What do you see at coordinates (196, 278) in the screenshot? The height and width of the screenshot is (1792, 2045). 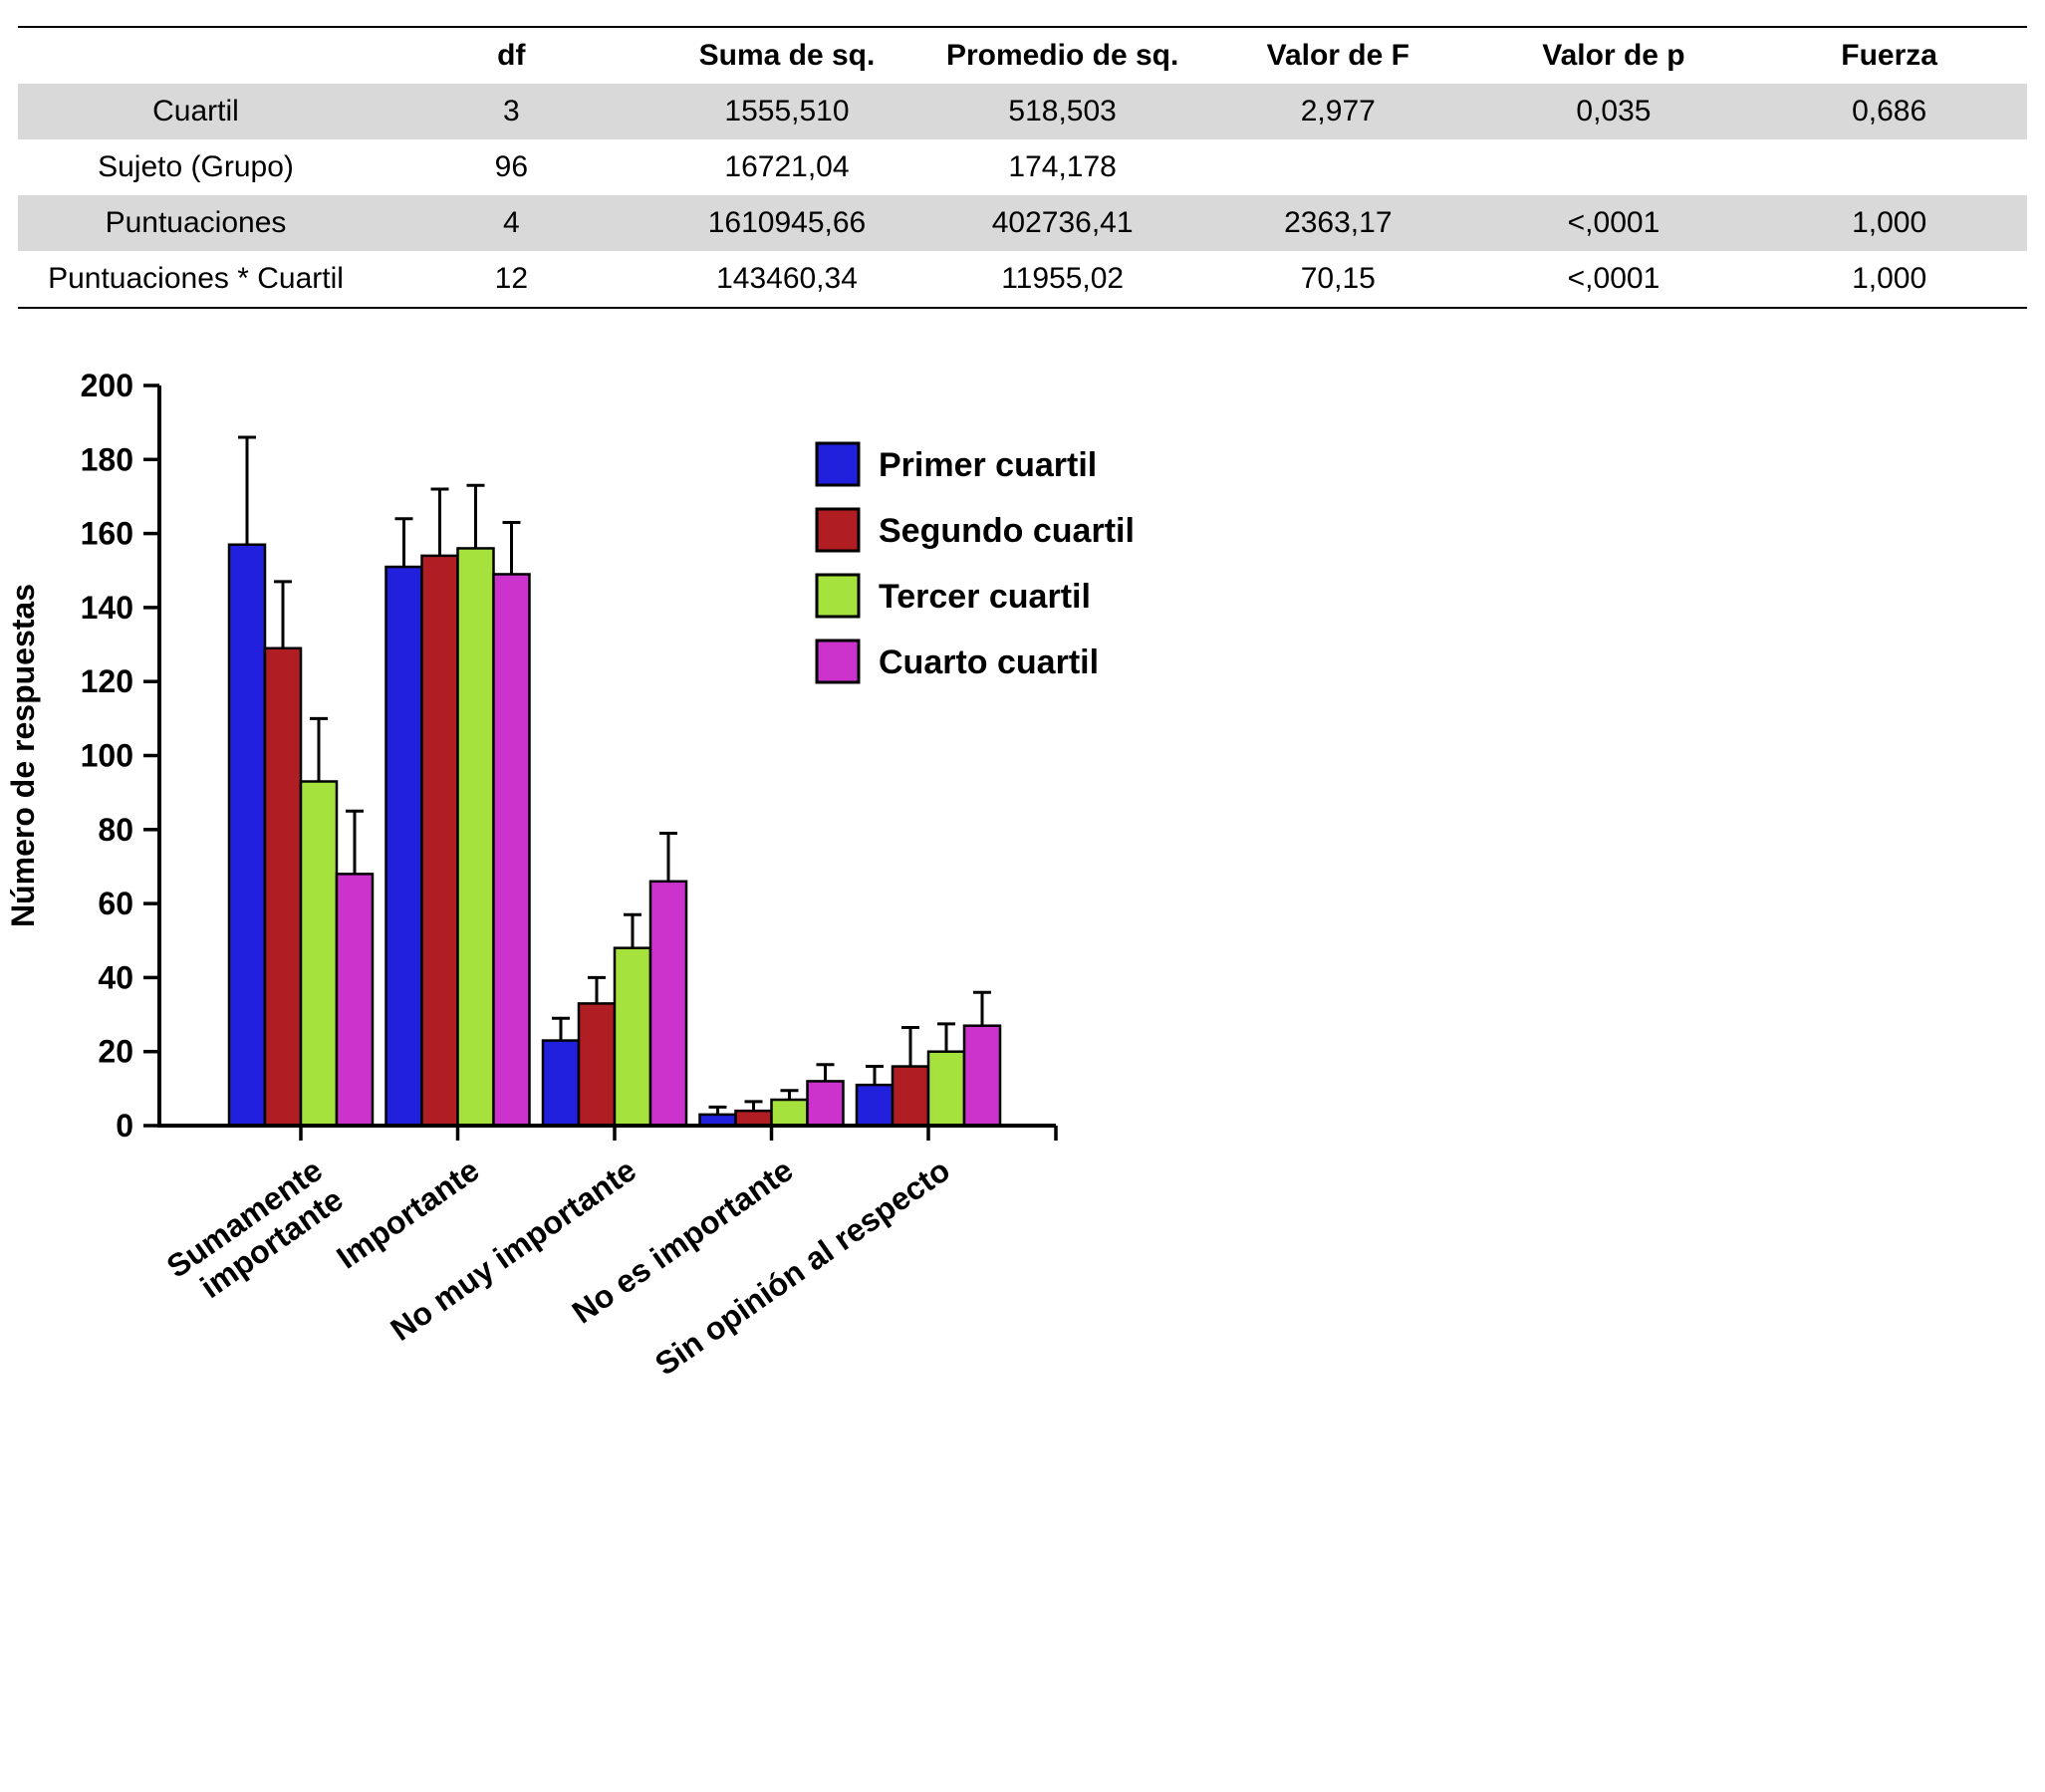 I see `row-label: Puntuaciones * Cuartil` at bounding box center [196, 278].